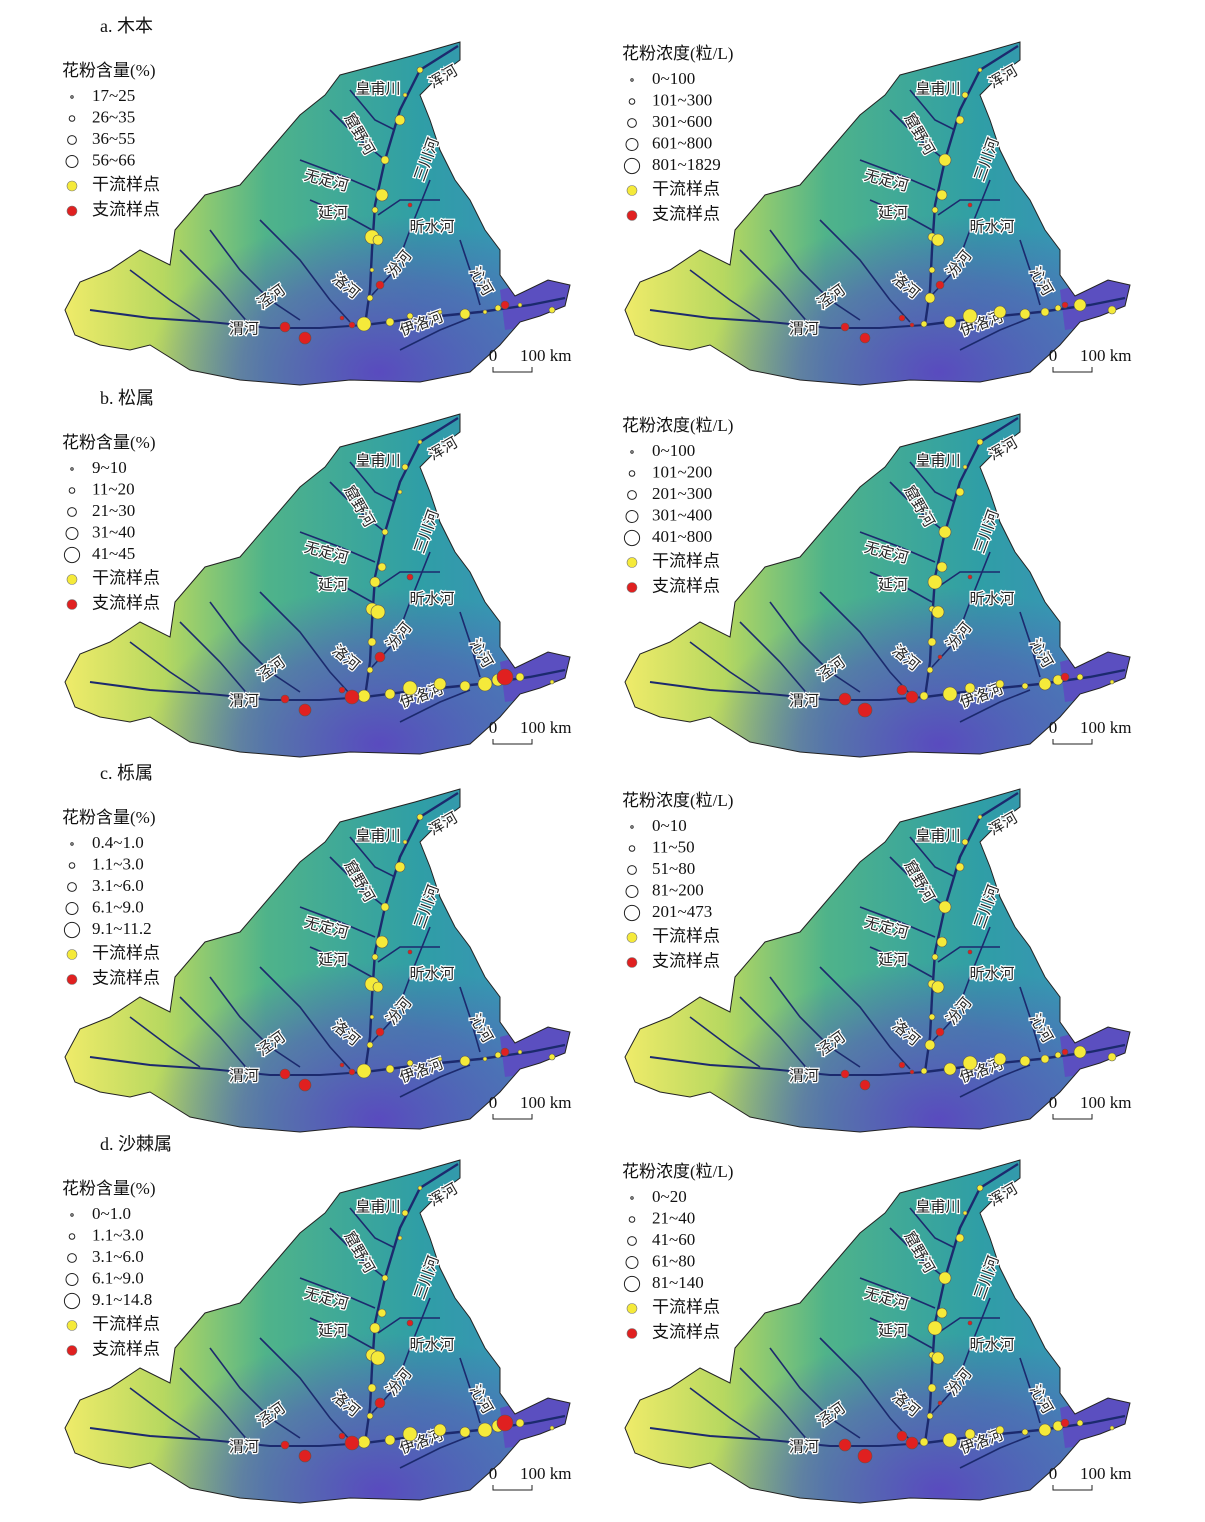 This screenshot has width=1205, height=1522. I want to click on river-label: 渭河, so click(244, 700).